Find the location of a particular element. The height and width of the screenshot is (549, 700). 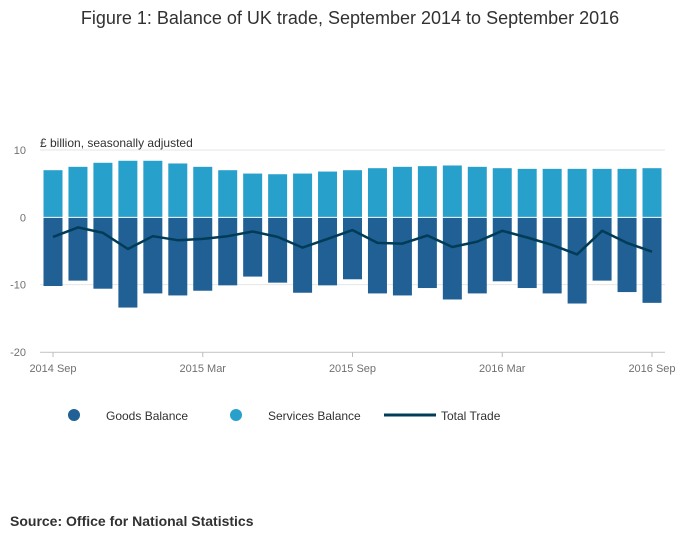

legend-services-label: Services Balance is located at coordinates (314, 416).